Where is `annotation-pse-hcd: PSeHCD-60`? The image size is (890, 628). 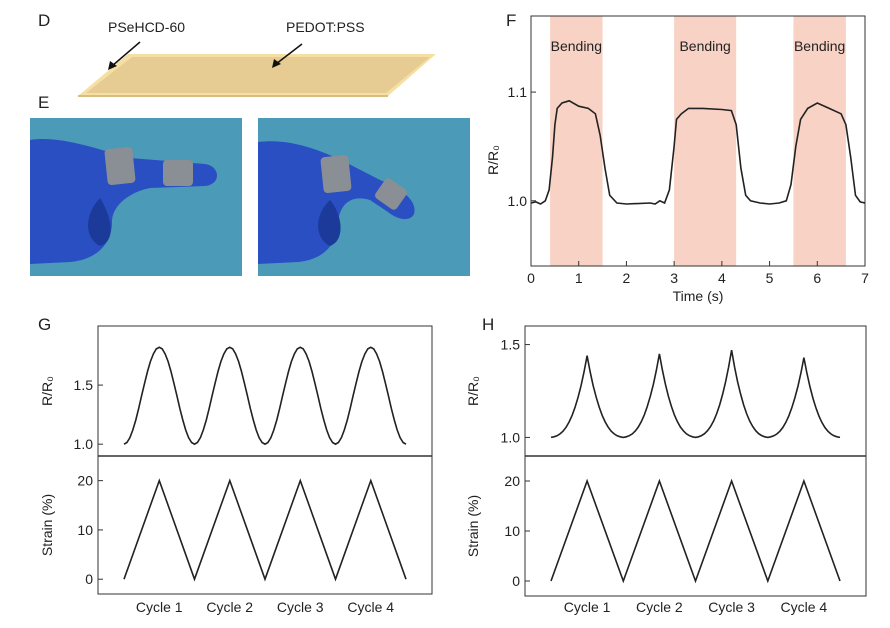 annotation-pse-hcd: PSeHCD-60 is located at coordinates (146, 27).